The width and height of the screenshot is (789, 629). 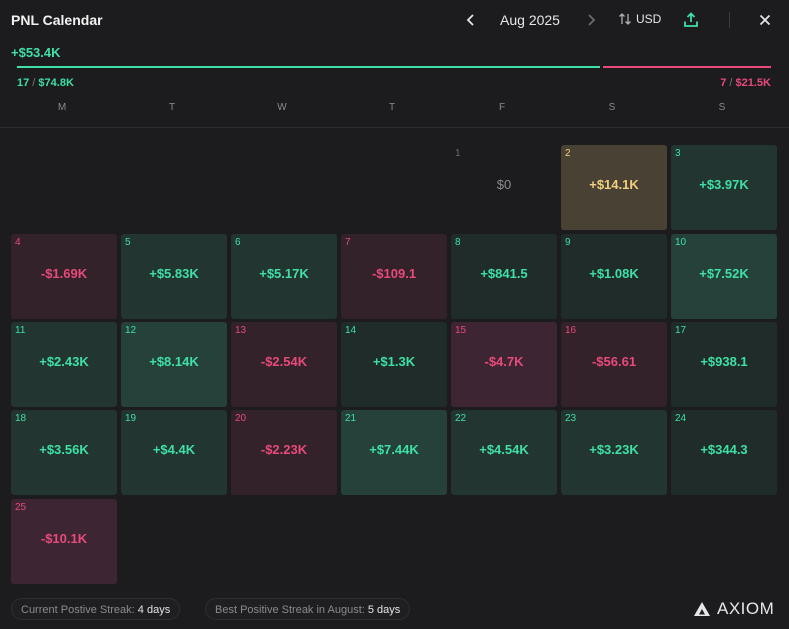 I want to click on day-cell: 4 -$1.69K, so click(x=64, y=276).